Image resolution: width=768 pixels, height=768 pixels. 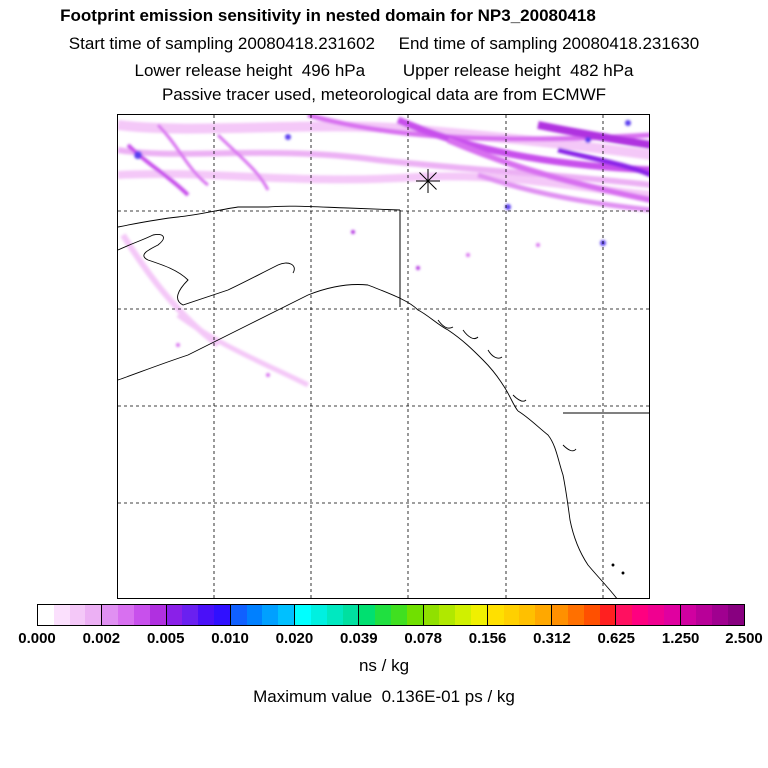 I want to click on colorbar-tick-label: 0.010, so click(x=230, y=638).